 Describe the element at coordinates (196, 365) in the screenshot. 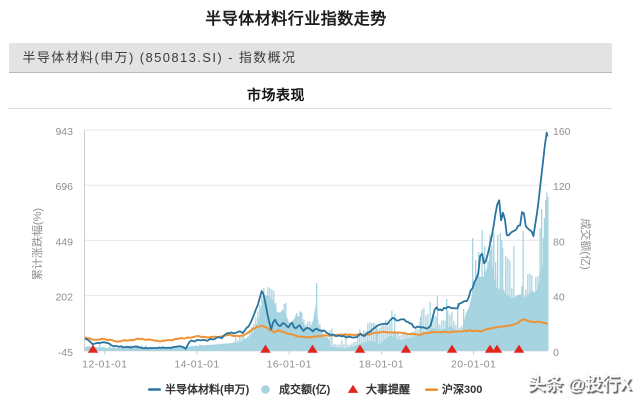

I see `svg-text: 14-01-01` at that location.